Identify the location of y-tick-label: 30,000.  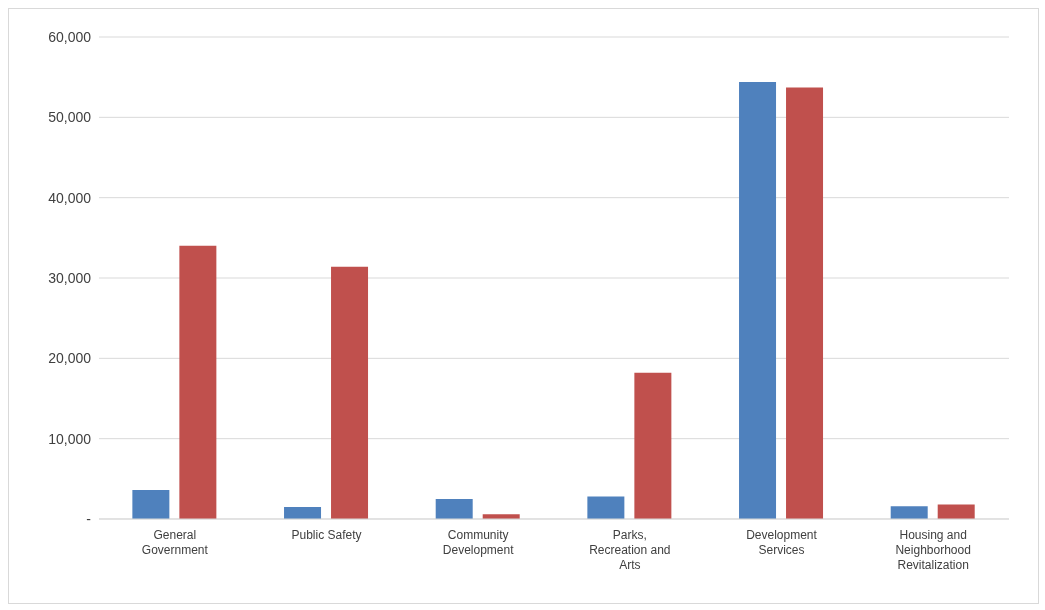
(70, 277).